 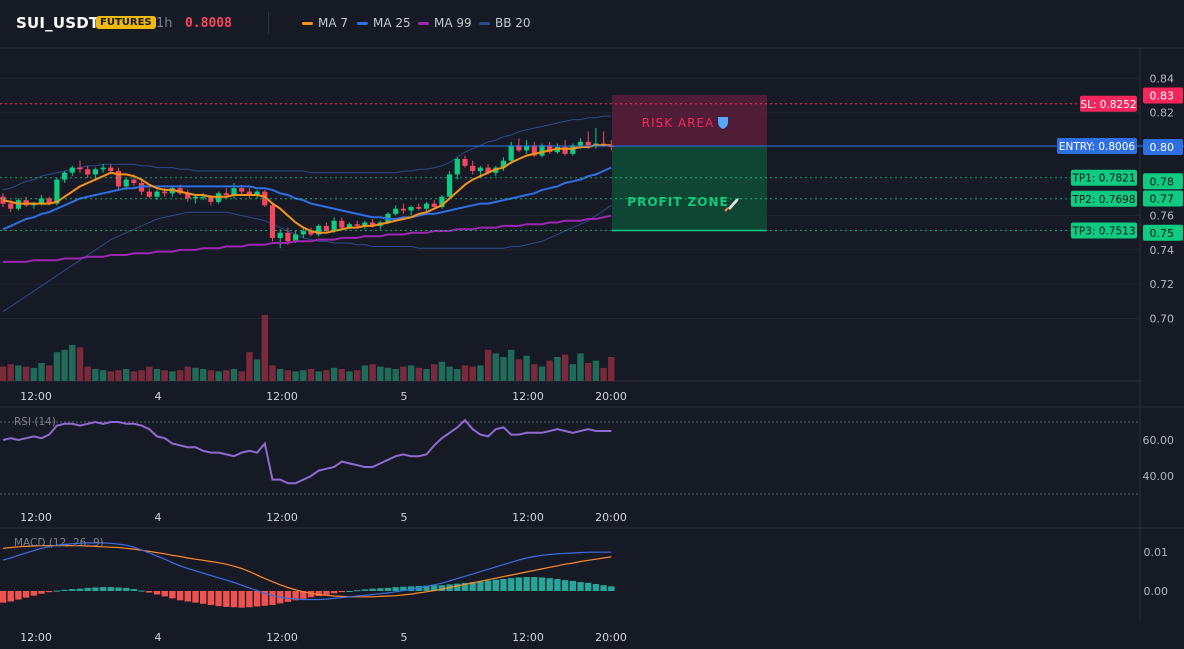 I want to click on legend-ma7: MA 7, so click(x=325, y=23).